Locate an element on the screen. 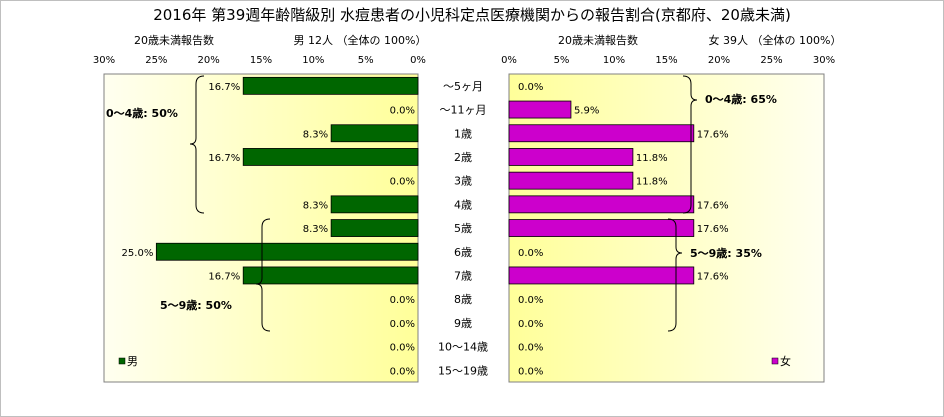 The width and height of the screenshot is (944, 417). category-label: 6歳 is located at coordinates (463, 252).